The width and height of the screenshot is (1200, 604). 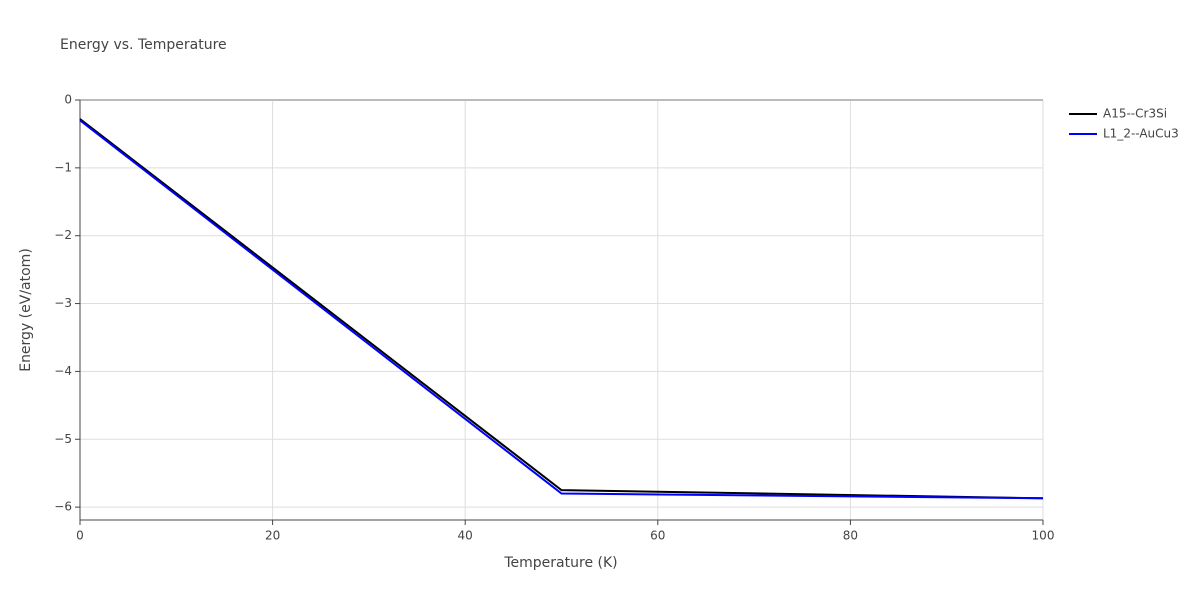 I want to click on y-tick-label: −2, so click(x=63, y=235).